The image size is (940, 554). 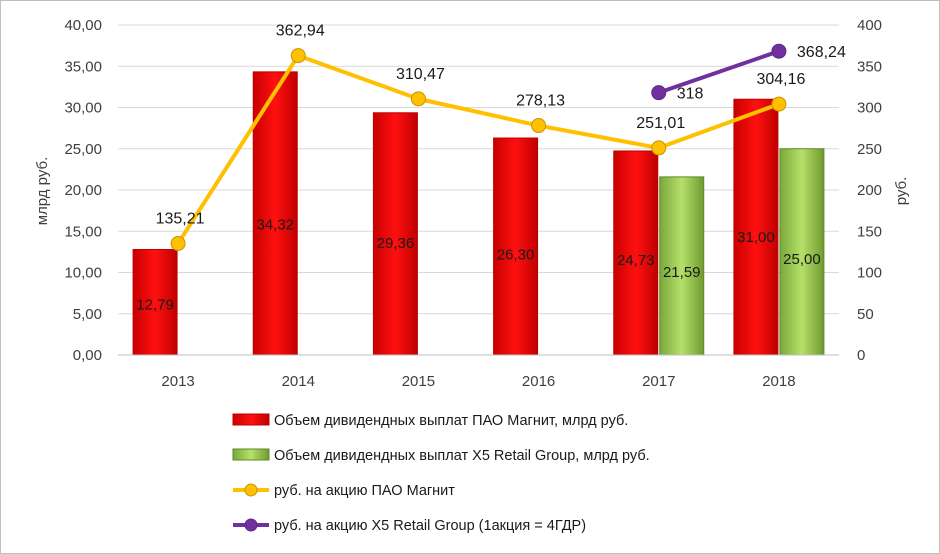 I want to click on bar-value-label: 31,00, so click(x=756, y=237).